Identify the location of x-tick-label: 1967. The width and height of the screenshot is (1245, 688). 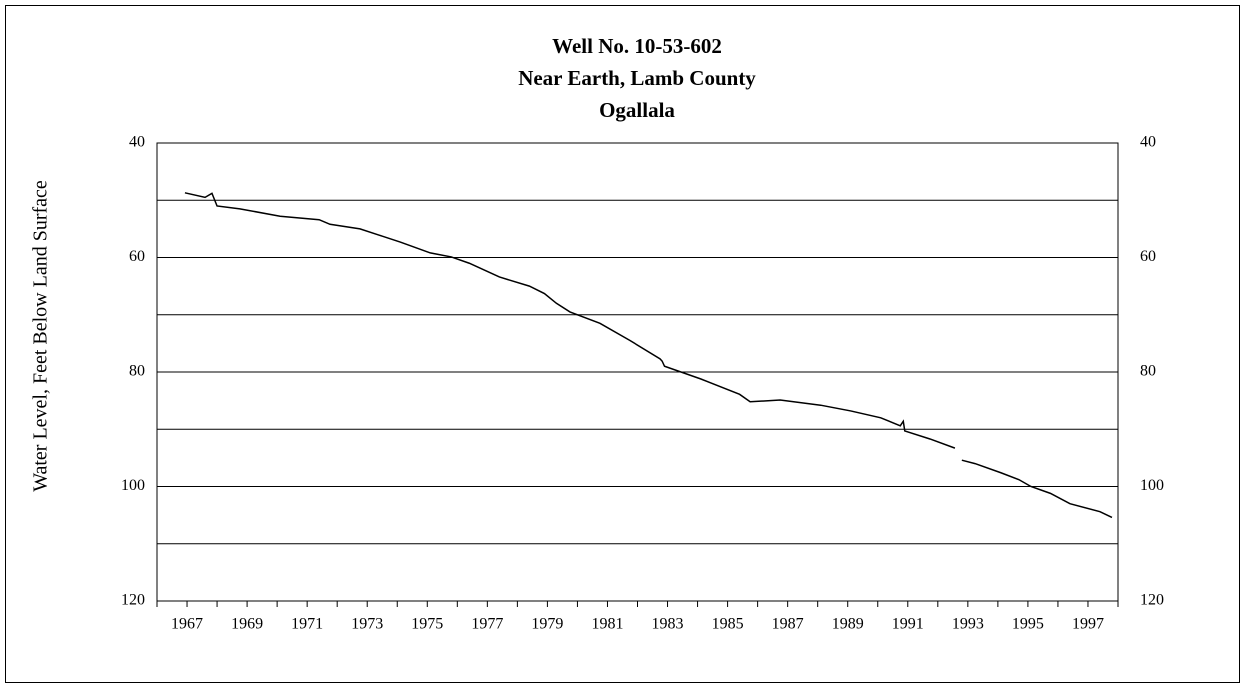
(187, 624).